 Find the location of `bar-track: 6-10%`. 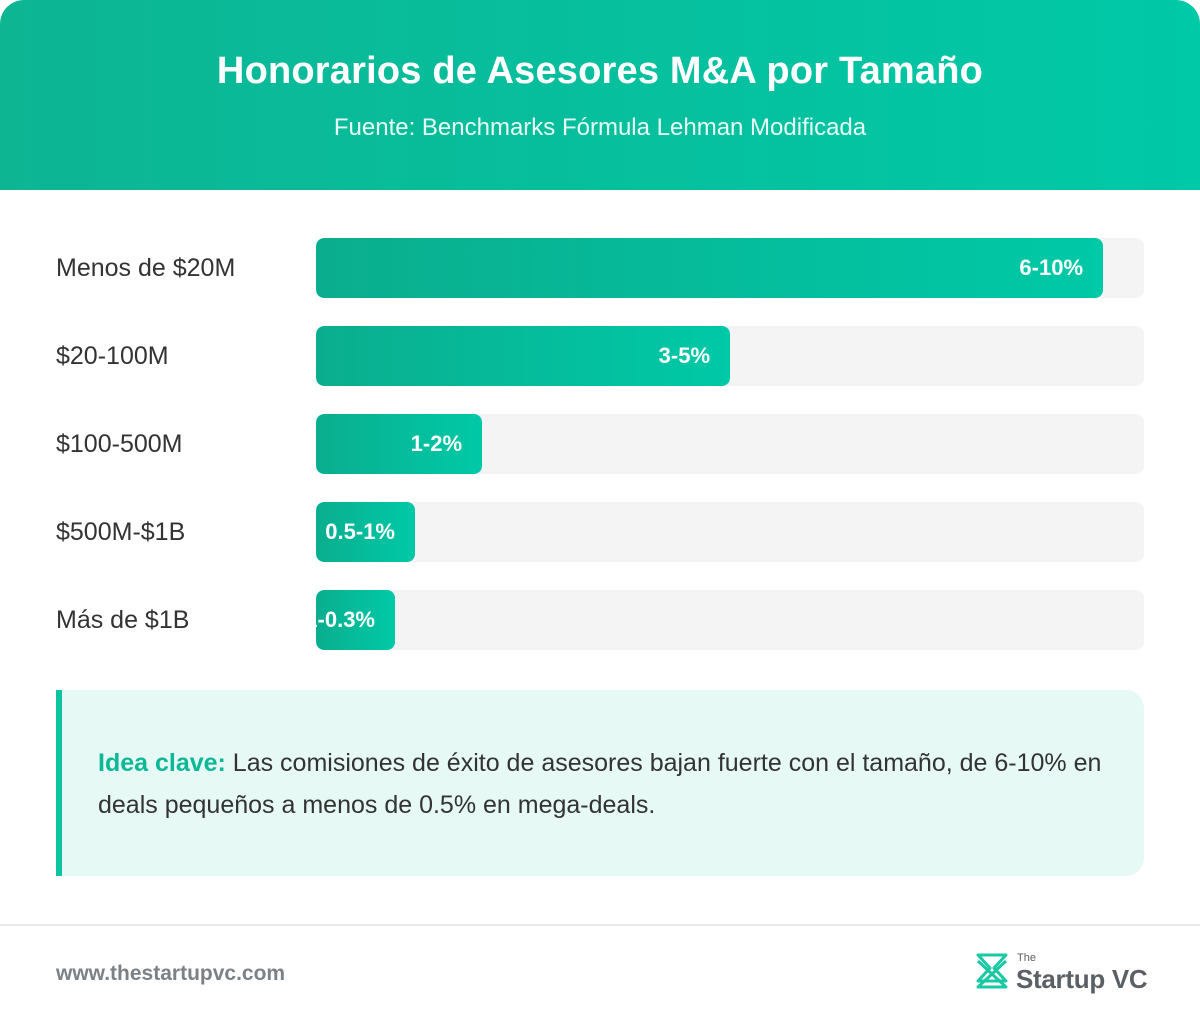

bar-track: 6-10% is located at coordinates (730, 268).